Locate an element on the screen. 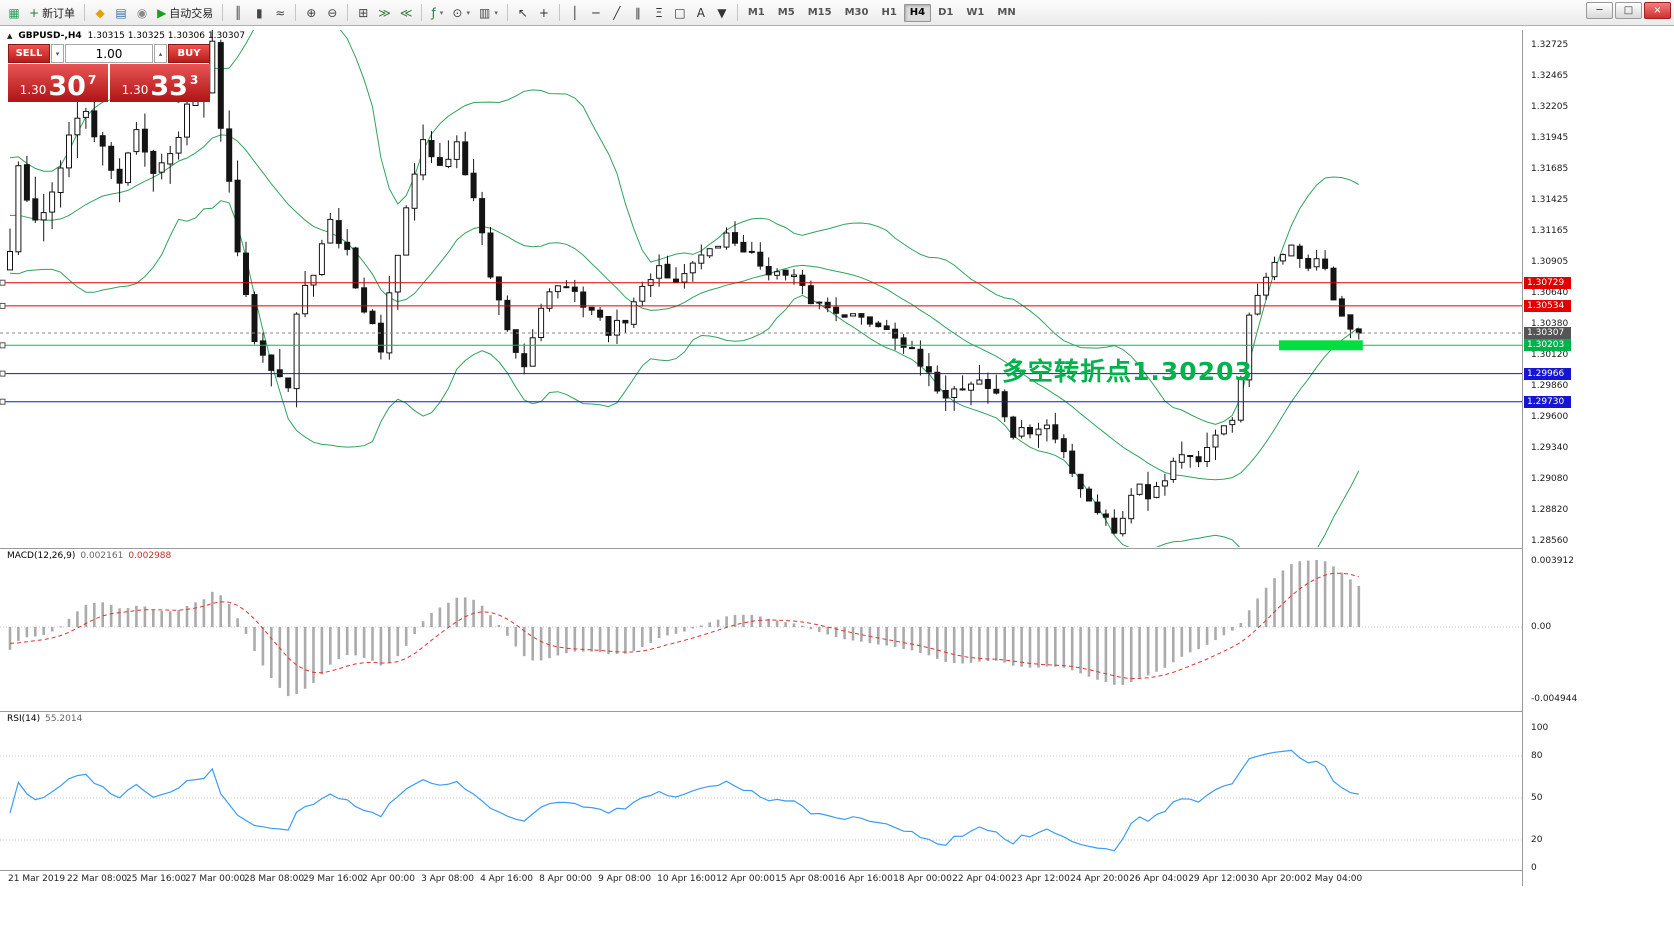 This screenshot has width=1674, height=949. fibonacci-button: Ξ is located at coordinates (659, 13).